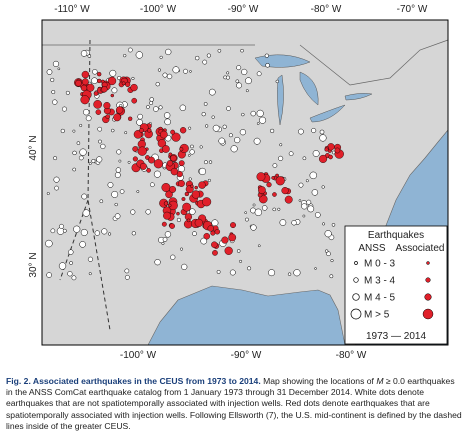  I want to click on bottom-tick: -90° W, so click(246, 355).